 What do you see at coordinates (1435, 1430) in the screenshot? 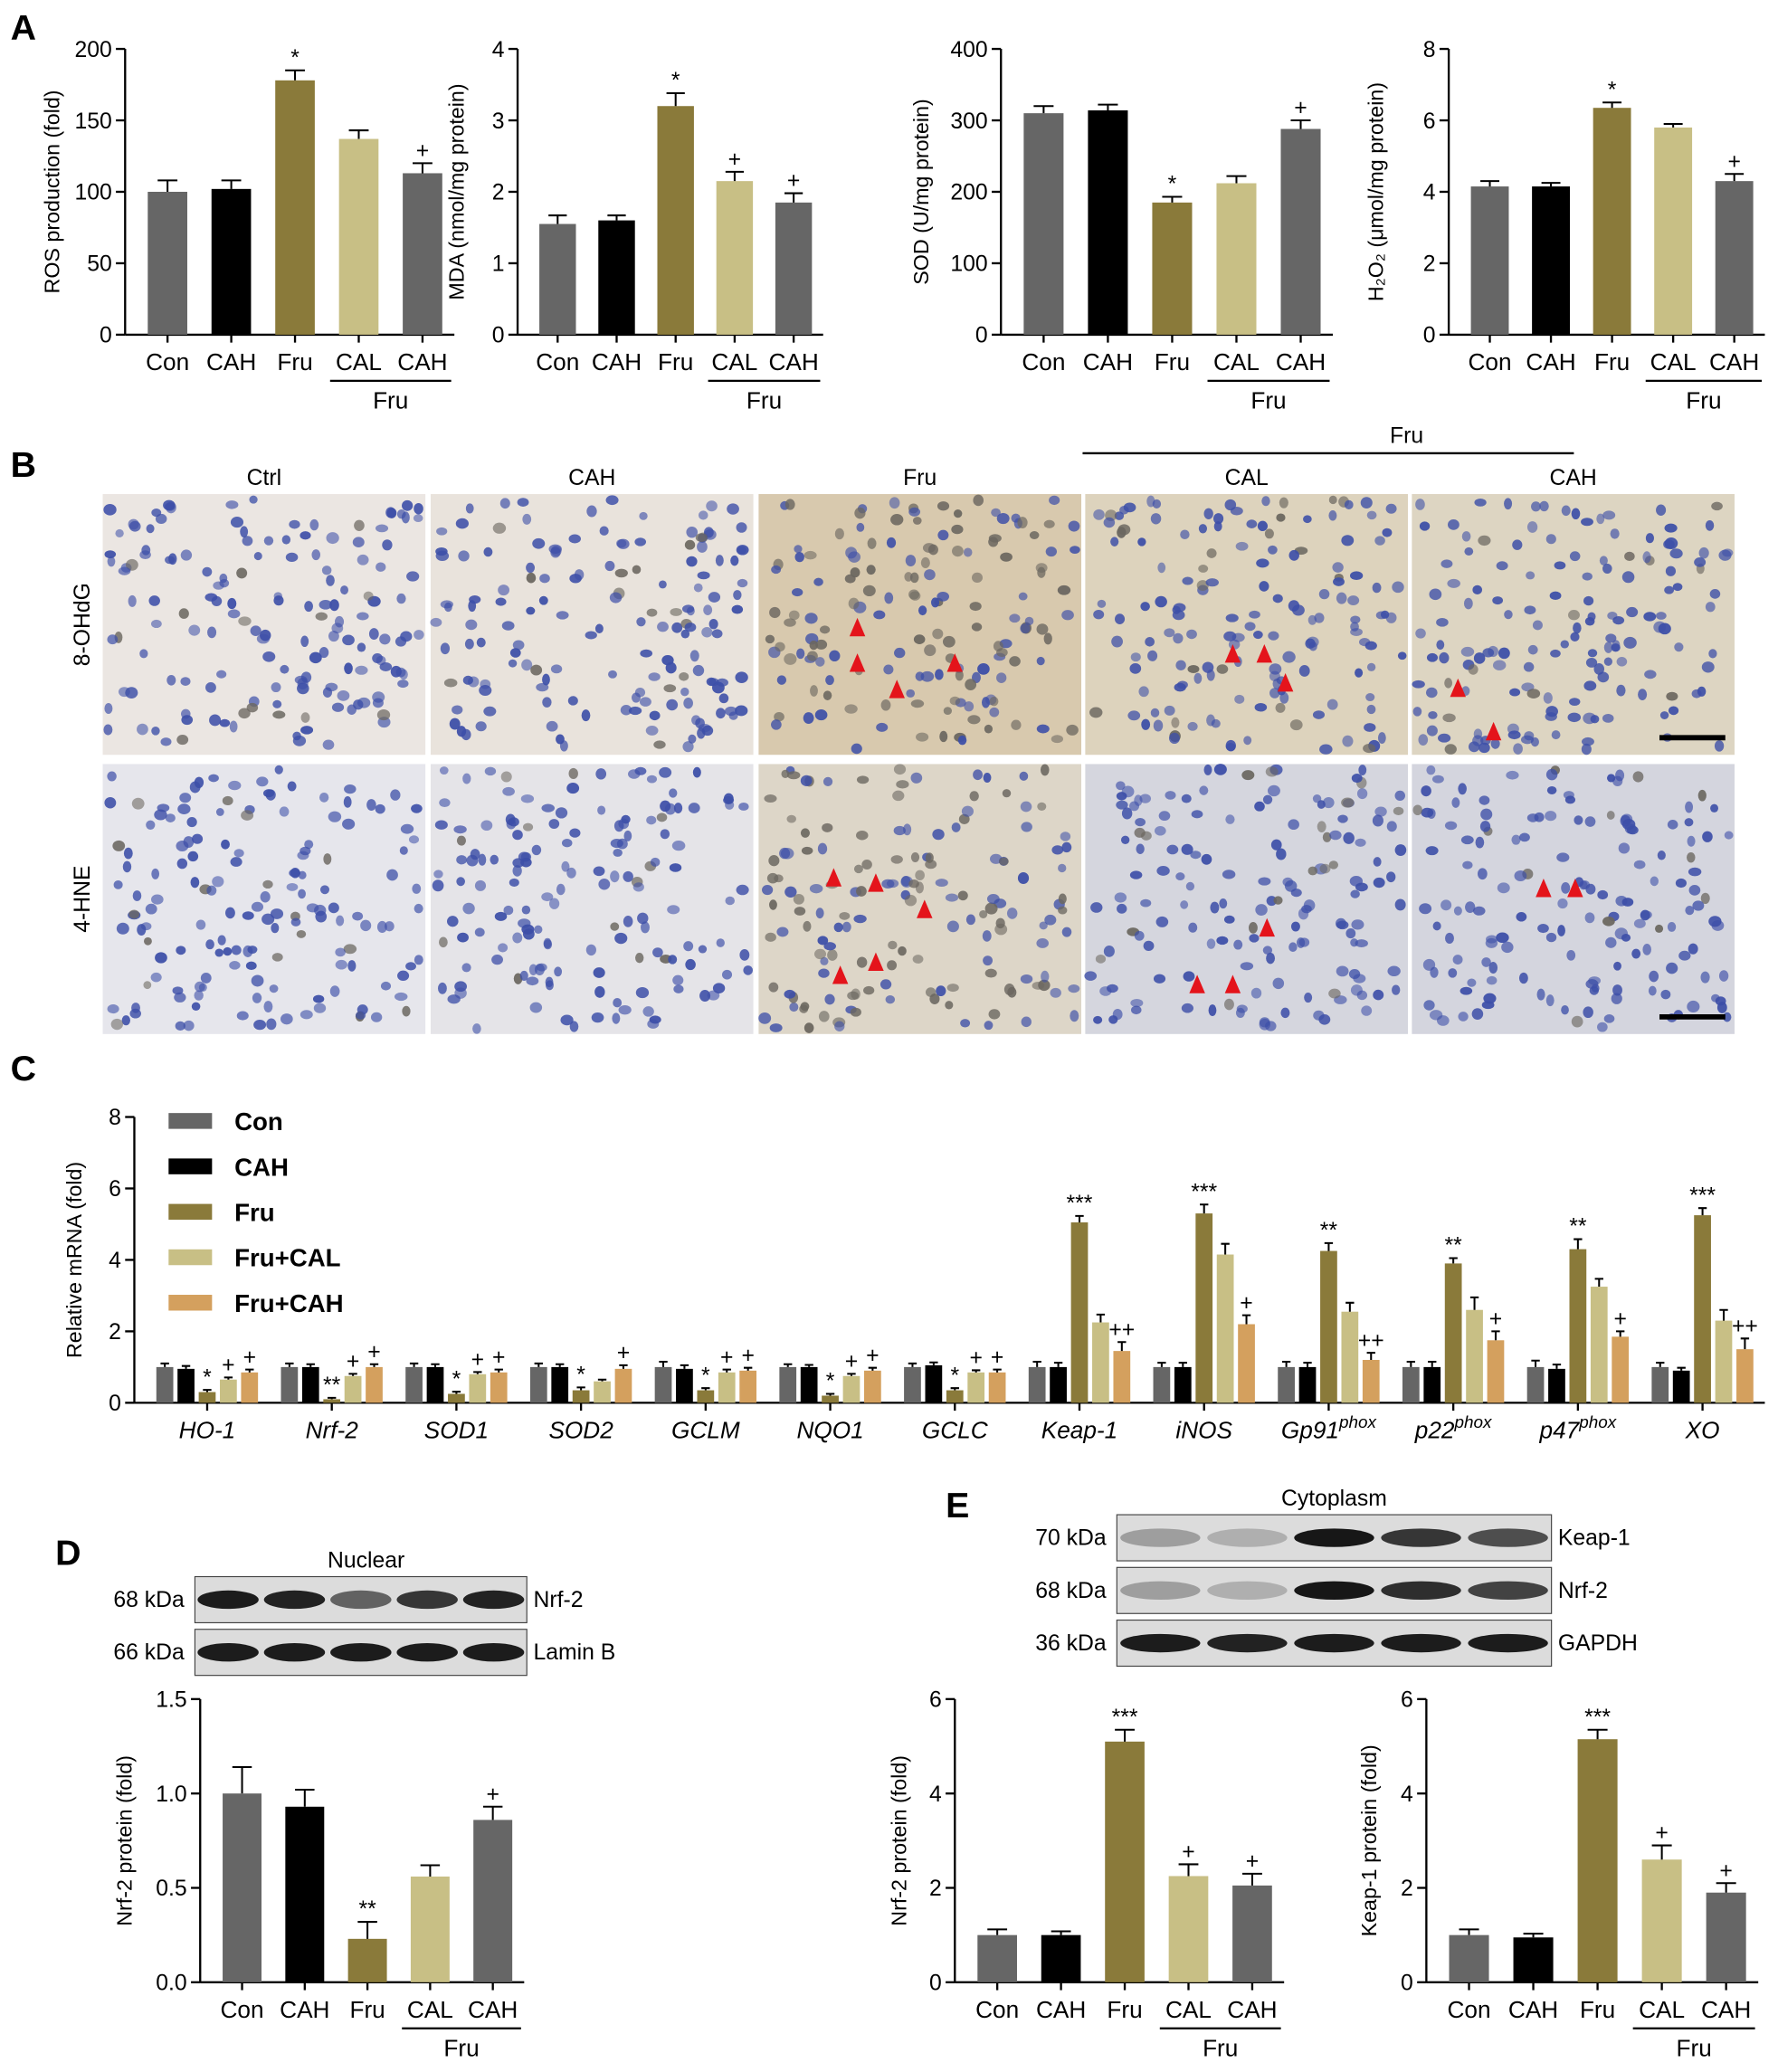
I see `category-name: p22` at bounding box center [1435, 1430].